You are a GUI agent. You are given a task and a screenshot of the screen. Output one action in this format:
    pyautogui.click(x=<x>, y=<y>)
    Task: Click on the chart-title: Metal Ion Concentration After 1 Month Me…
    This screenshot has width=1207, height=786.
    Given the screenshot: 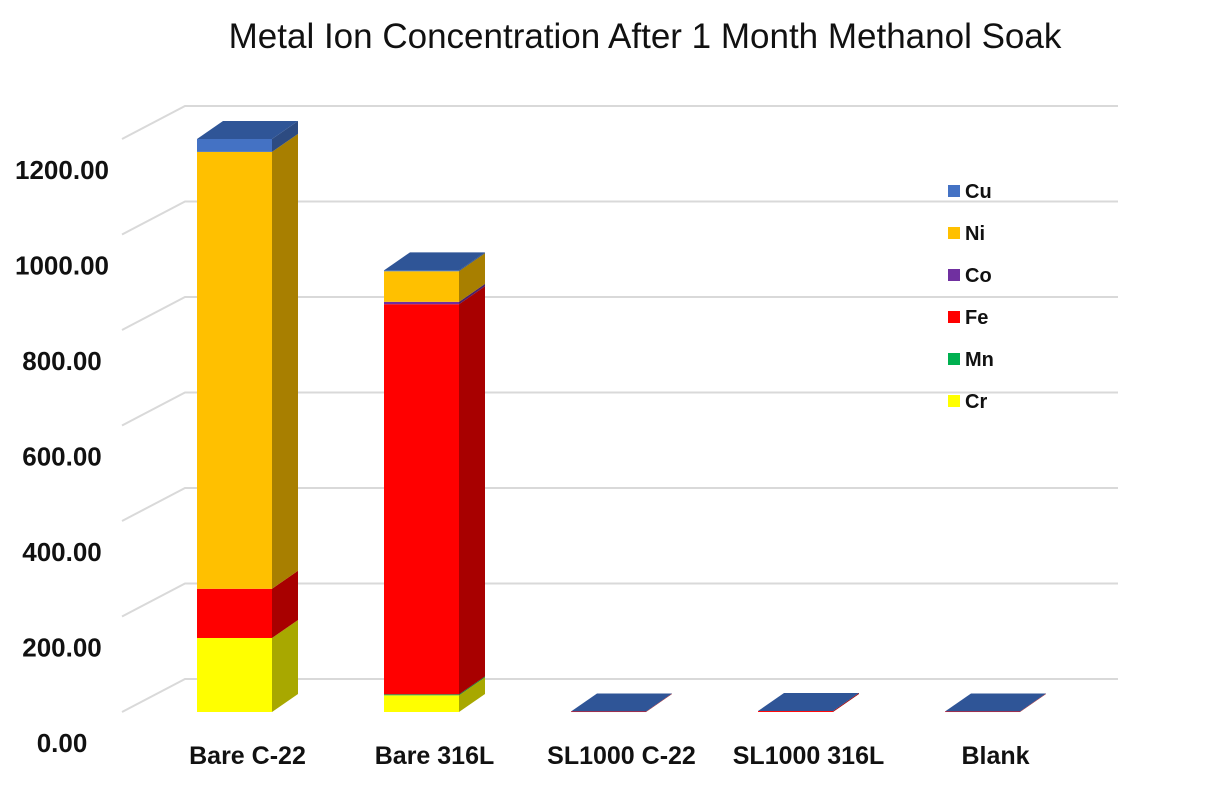 What is the action you would take?
    pyautogui.click(x=645, y=36)
    